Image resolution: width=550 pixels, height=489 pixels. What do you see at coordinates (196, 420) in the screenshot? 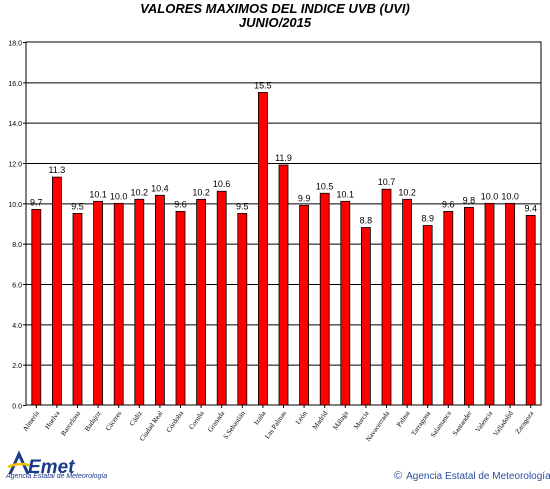
I see `x-tick-label: Coruña` at bounding box center [196, 420].